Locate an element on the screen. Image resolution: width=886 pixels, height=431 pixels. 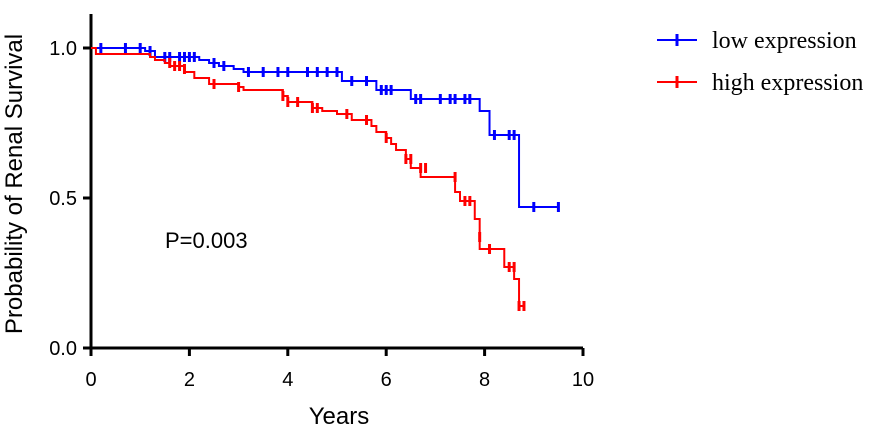
x-axis-title: Years is located at coordinates (339, 416).